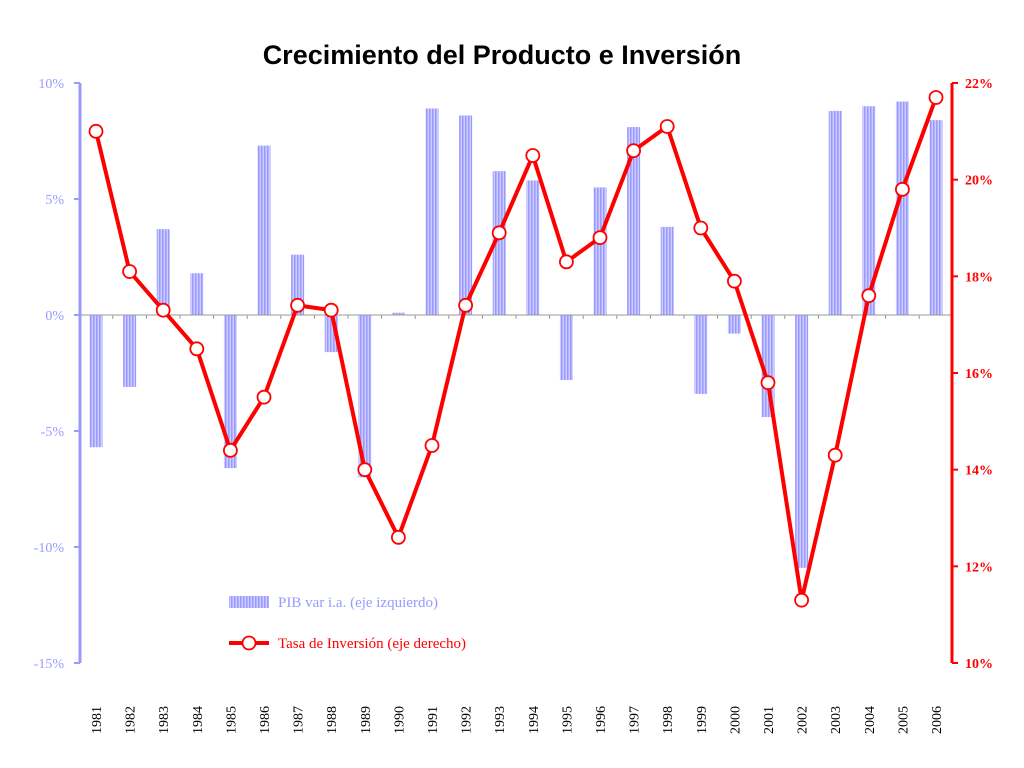 The height and width of the screenshot is (768, 1024). What do you see at coordinates (803, 720) in the screenshot?
I see `x-tick-label-2002: 2002` at bounding box center [803, 720].